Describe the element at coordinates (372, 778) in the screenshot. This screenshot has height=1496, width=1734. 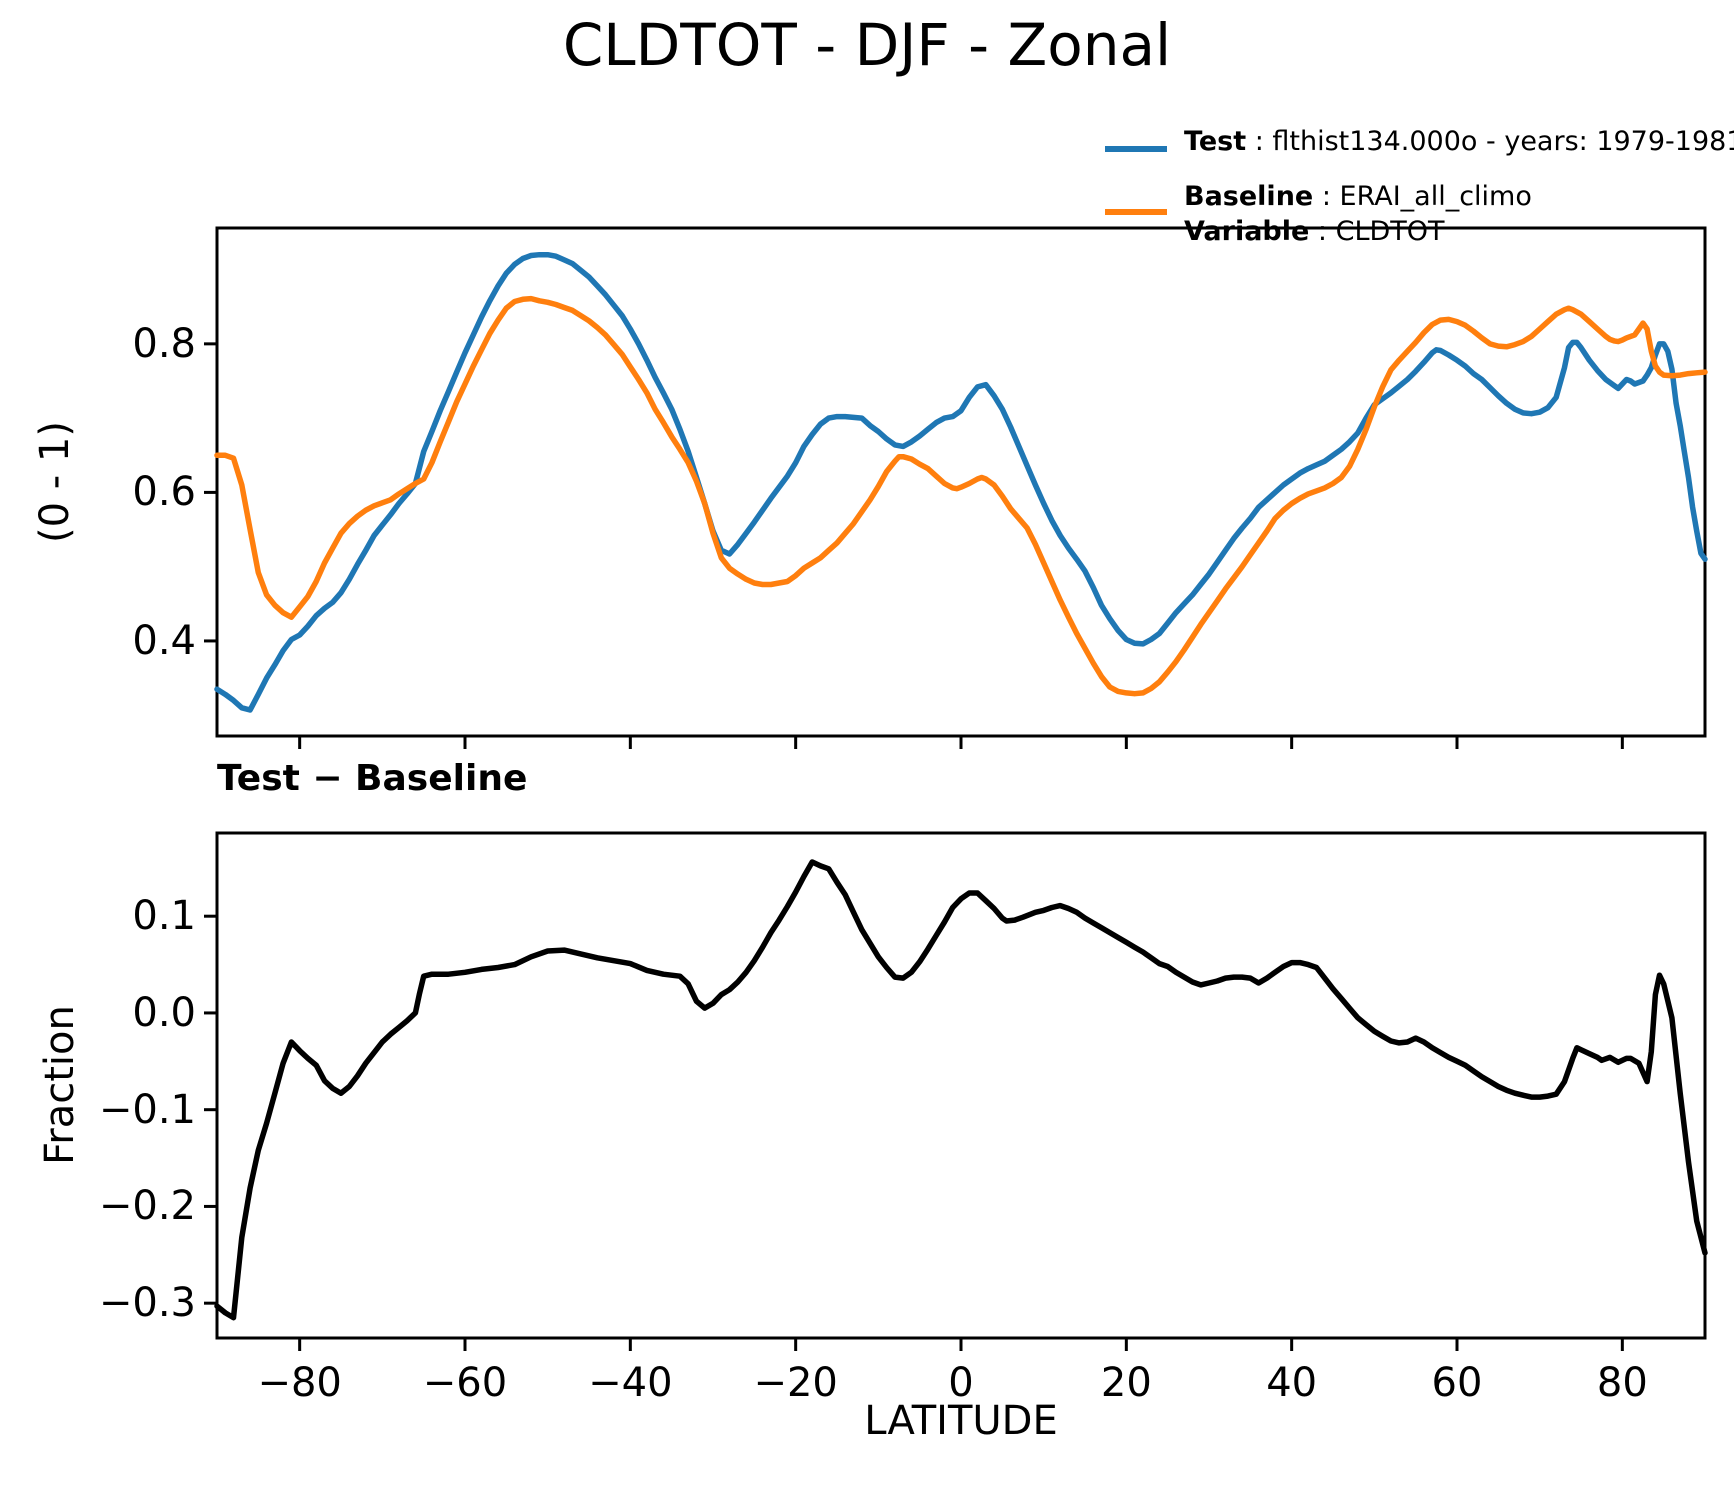
I see `difference-panel-title: Test − Baseline` at that location.